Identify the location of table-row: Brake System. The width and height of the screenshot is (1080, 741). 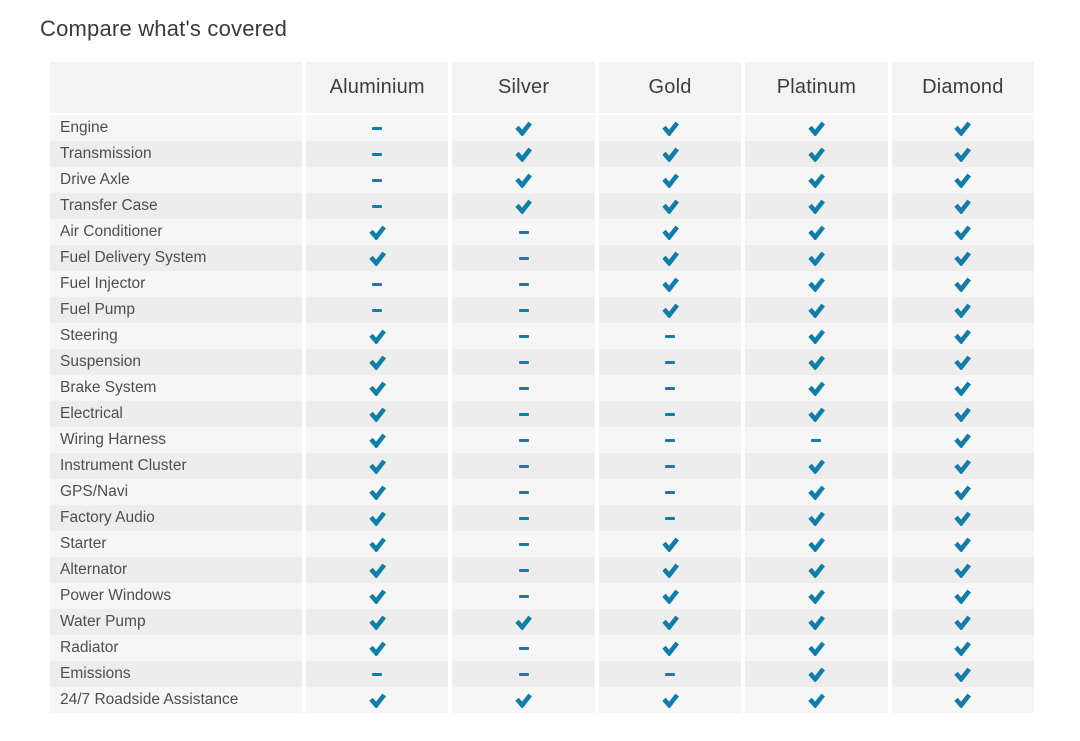
(542, 388).